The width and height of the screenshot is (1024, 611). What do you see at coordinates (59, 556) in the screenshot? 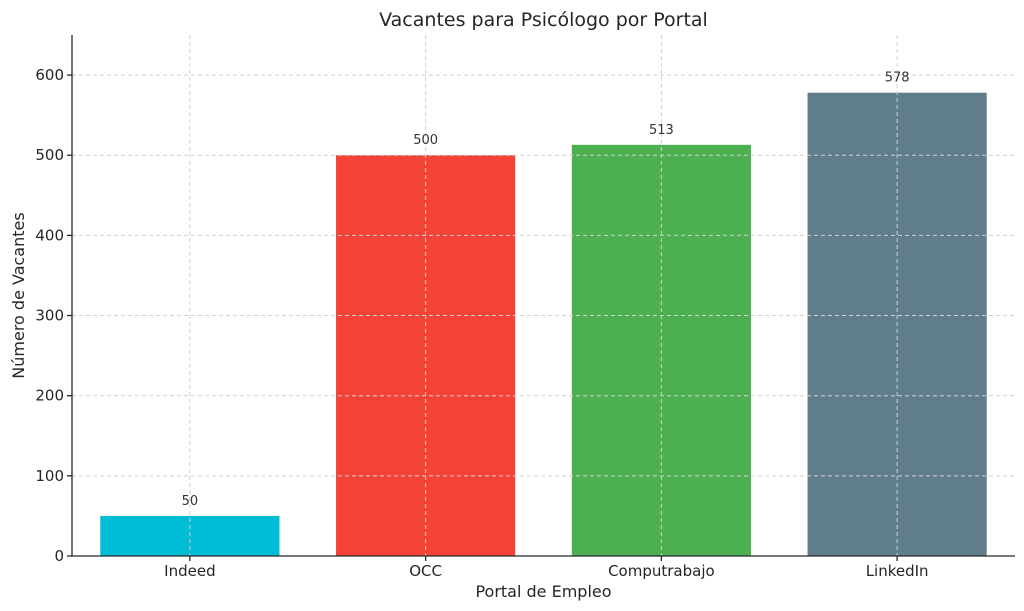
I see `y-tick-label: 0` at bounding box center [59, 556].